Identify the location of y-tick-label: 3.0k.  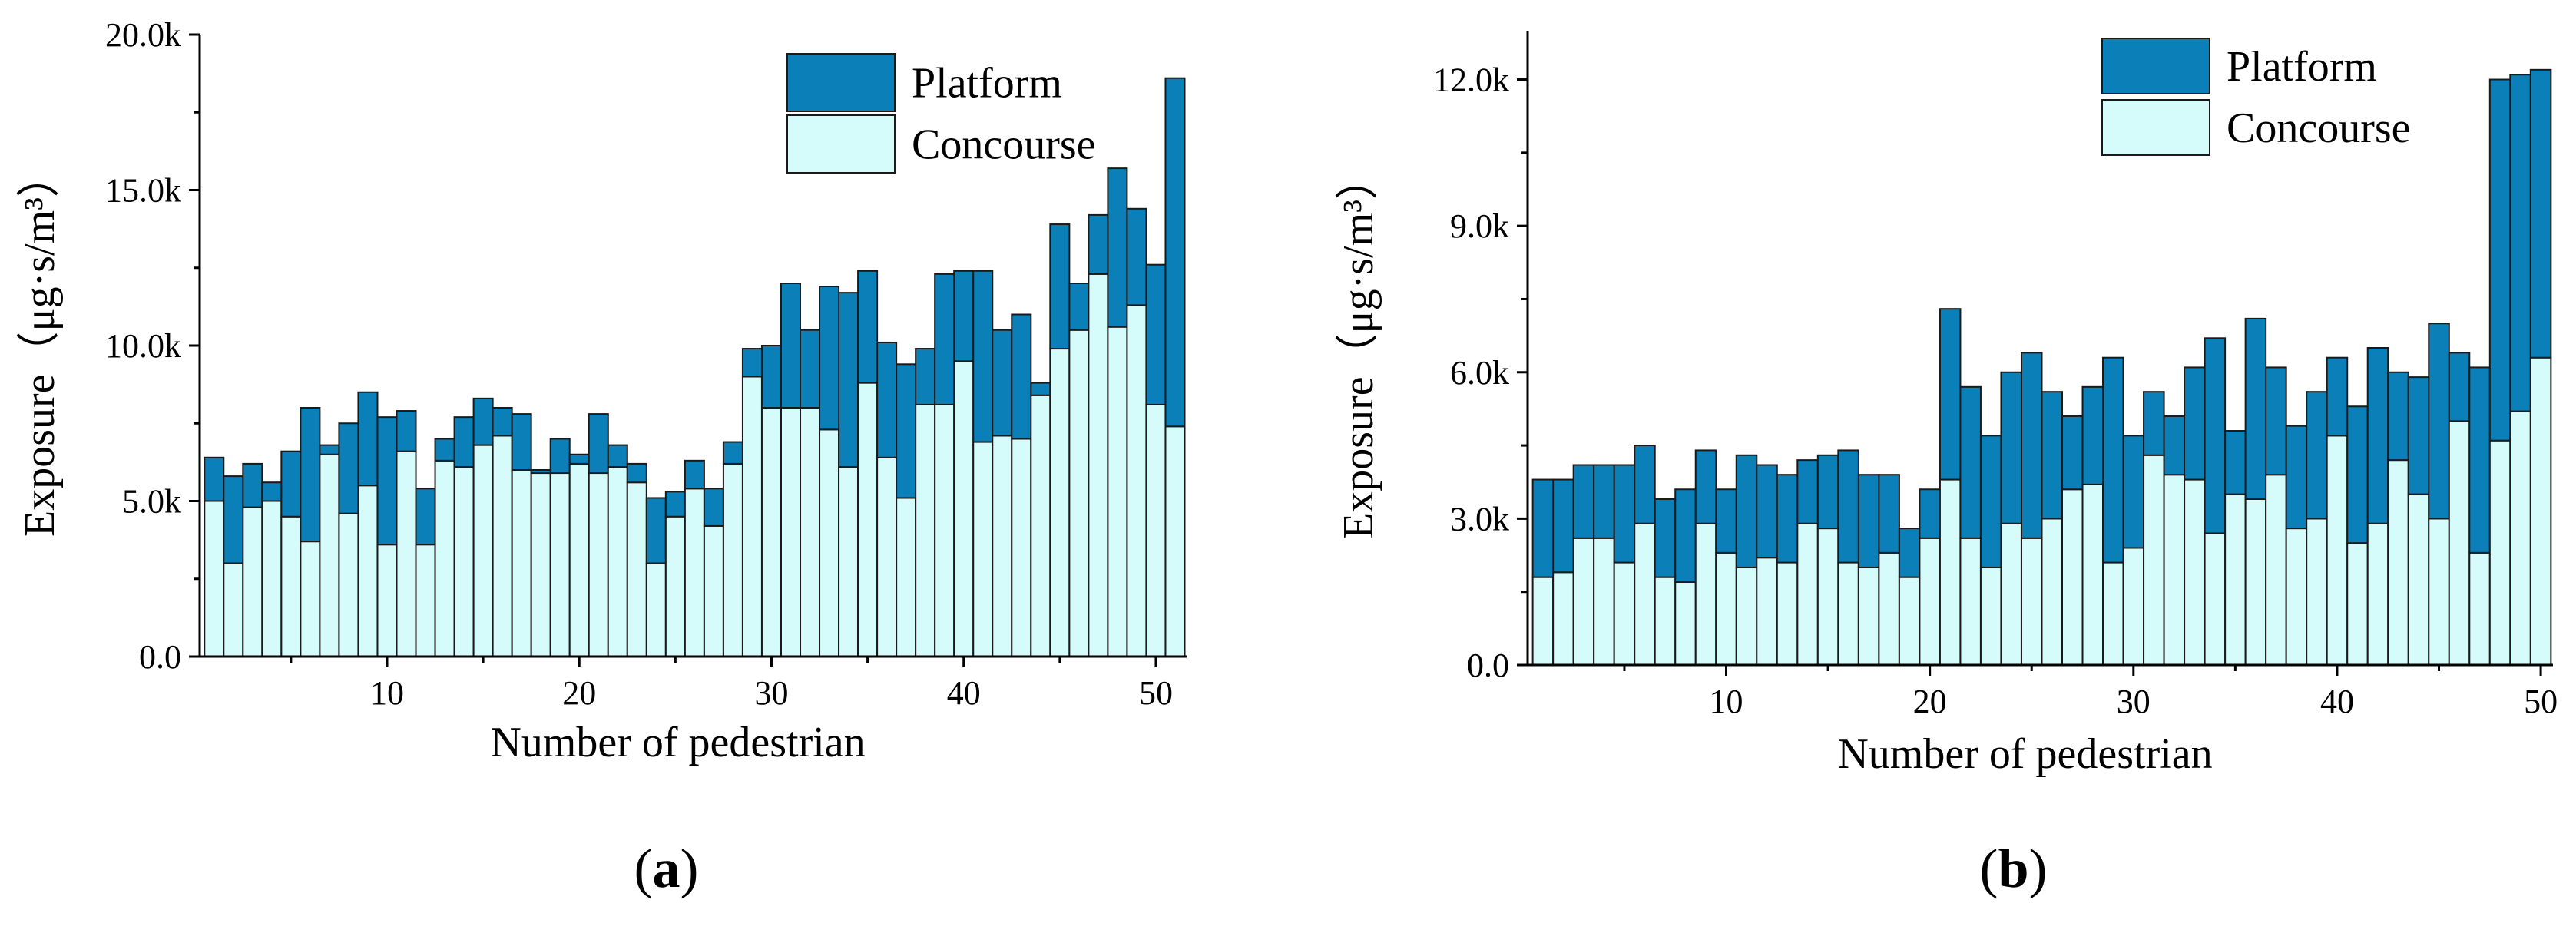
(1480, 519).